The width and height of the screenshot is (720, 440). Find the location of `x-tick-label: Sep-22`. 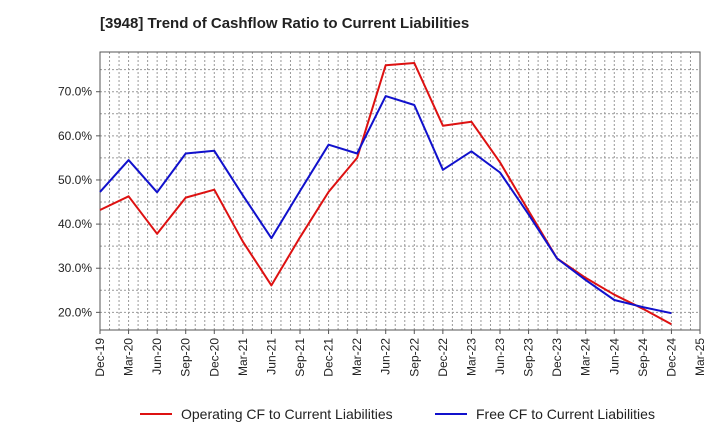

x-tick-label: Sep-22 is located at coordinates (414, 357).